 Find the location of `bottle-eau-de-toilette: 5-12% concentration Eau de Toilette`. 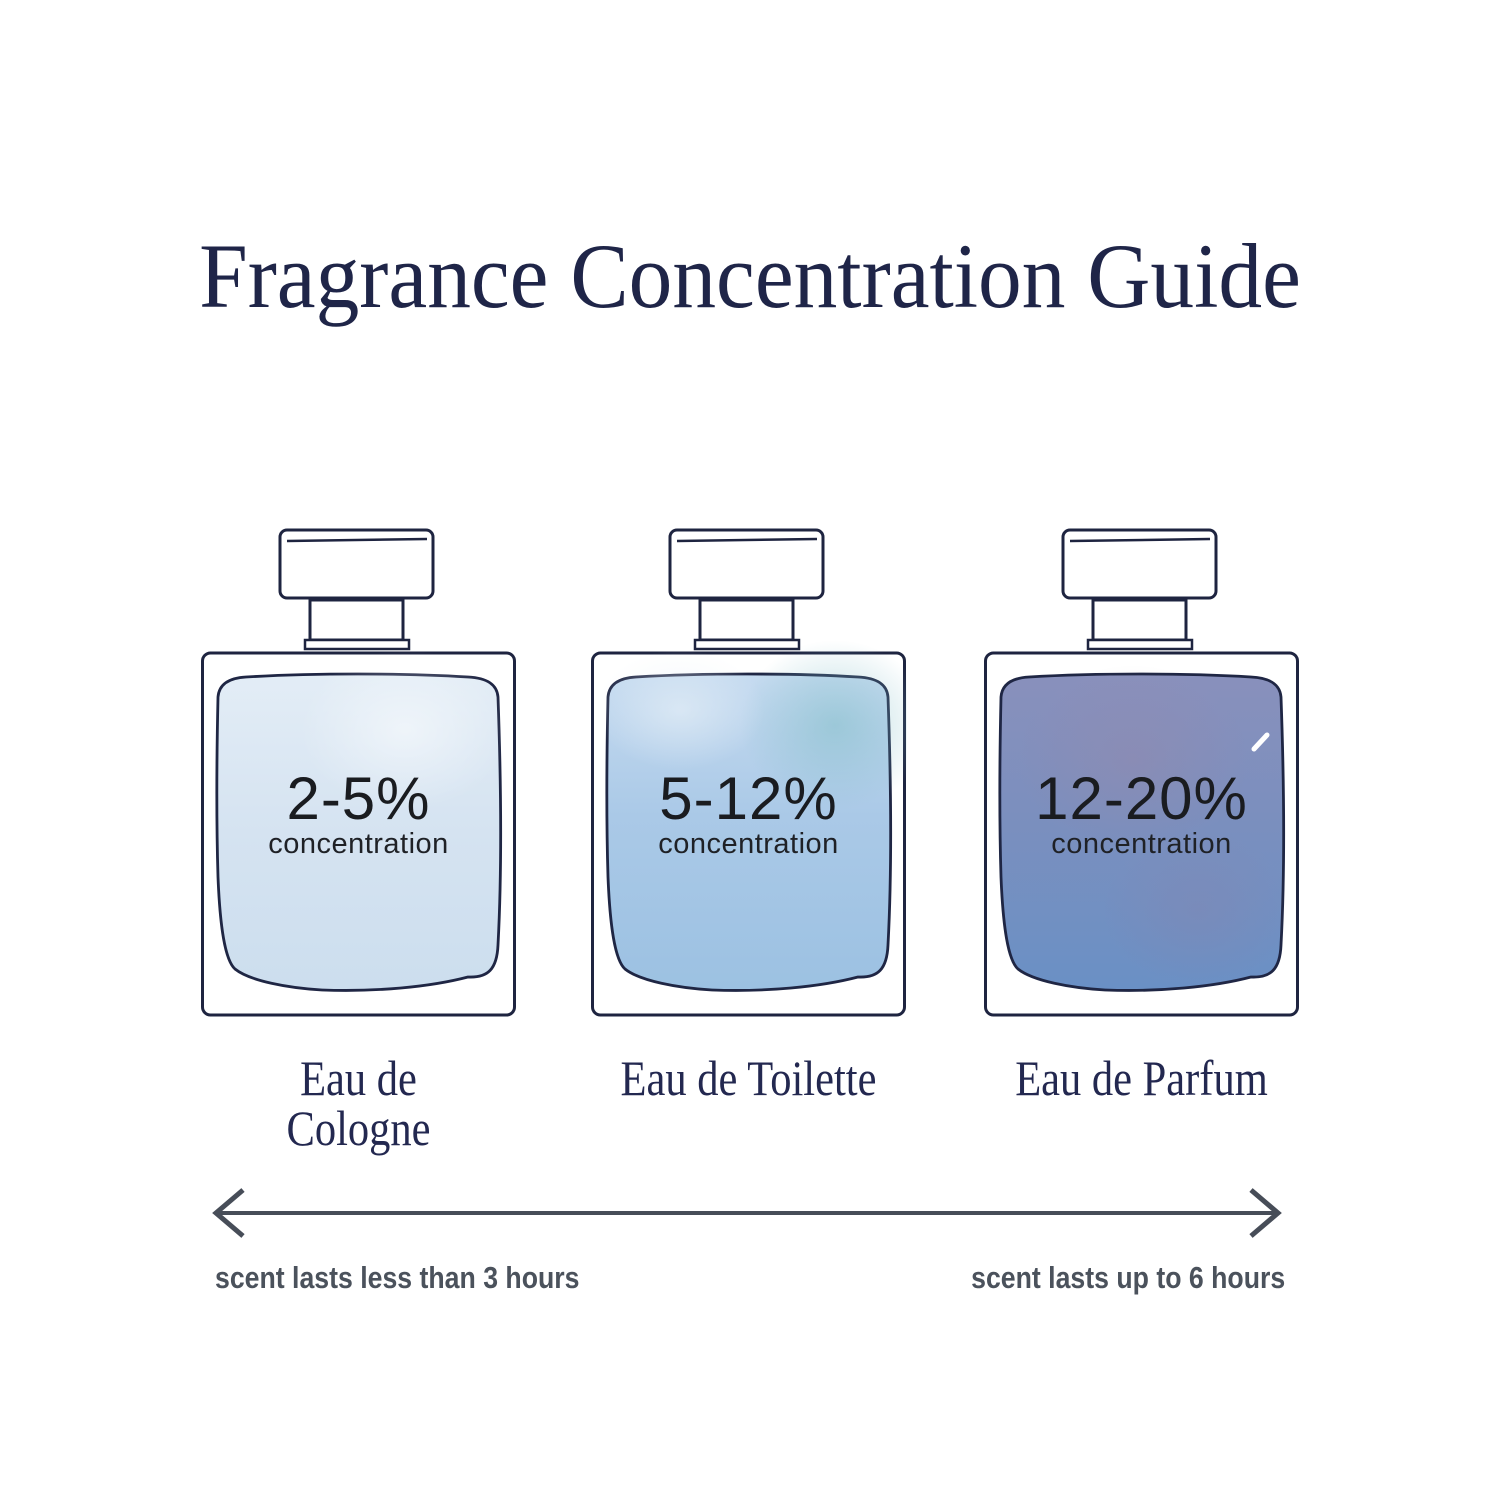

bottle-eau-de-toilette: 5-12% concentration Eau de Toilette is located at coordinates (748, 835).